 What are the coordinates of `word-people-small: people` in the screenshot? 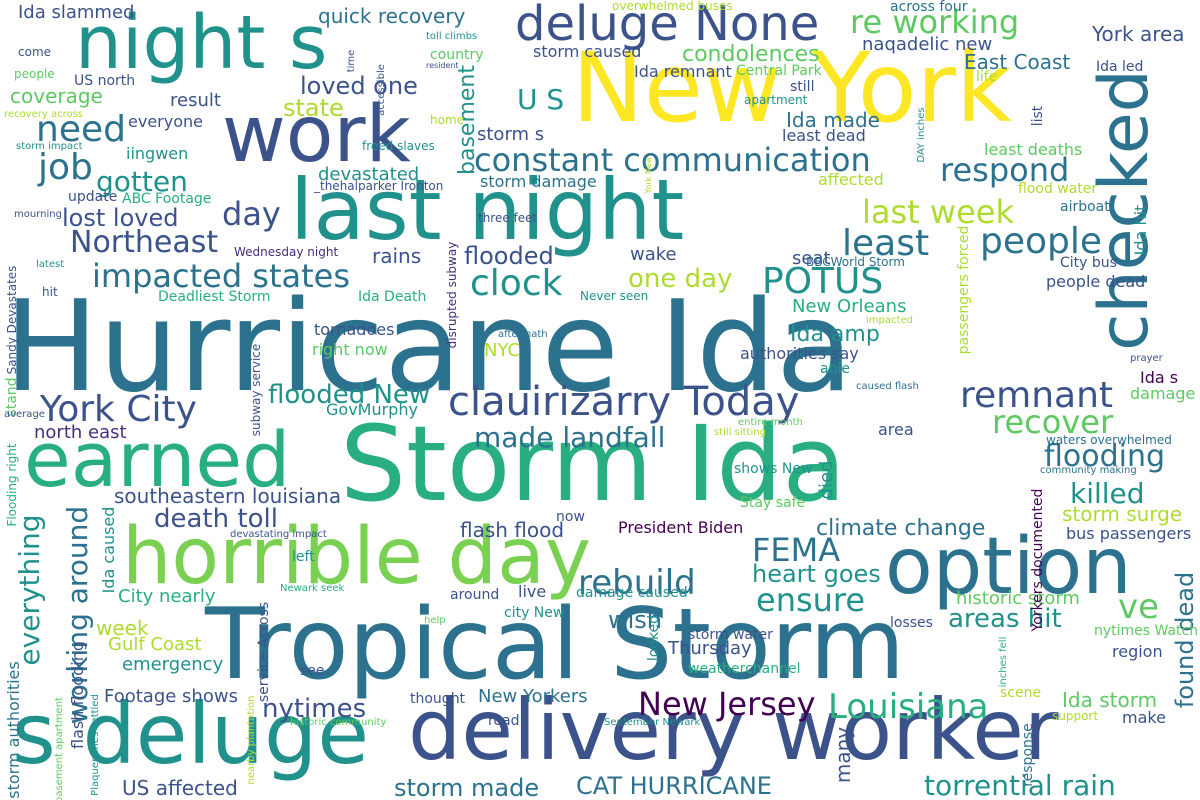 It's located at (34, 74).